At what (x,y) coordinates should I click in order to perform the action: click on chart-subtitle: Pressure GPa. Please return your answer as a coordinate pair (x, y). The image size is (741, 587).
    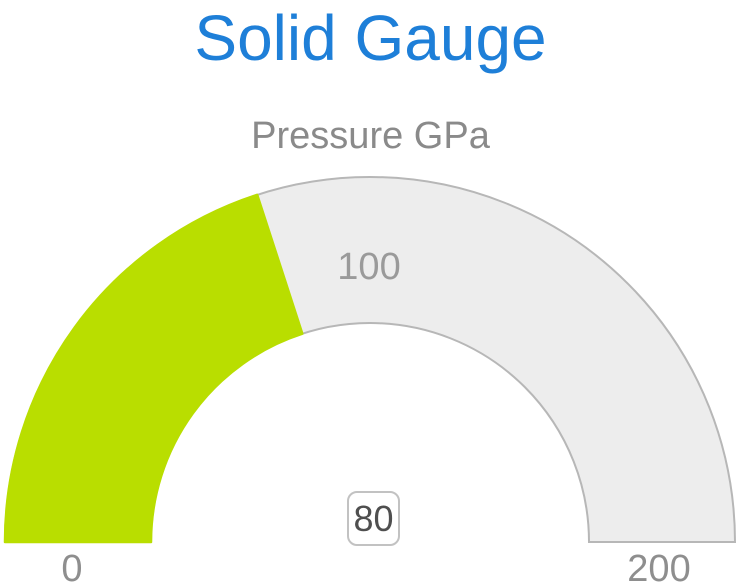
    Looking at the image, I should click on (370, 136).